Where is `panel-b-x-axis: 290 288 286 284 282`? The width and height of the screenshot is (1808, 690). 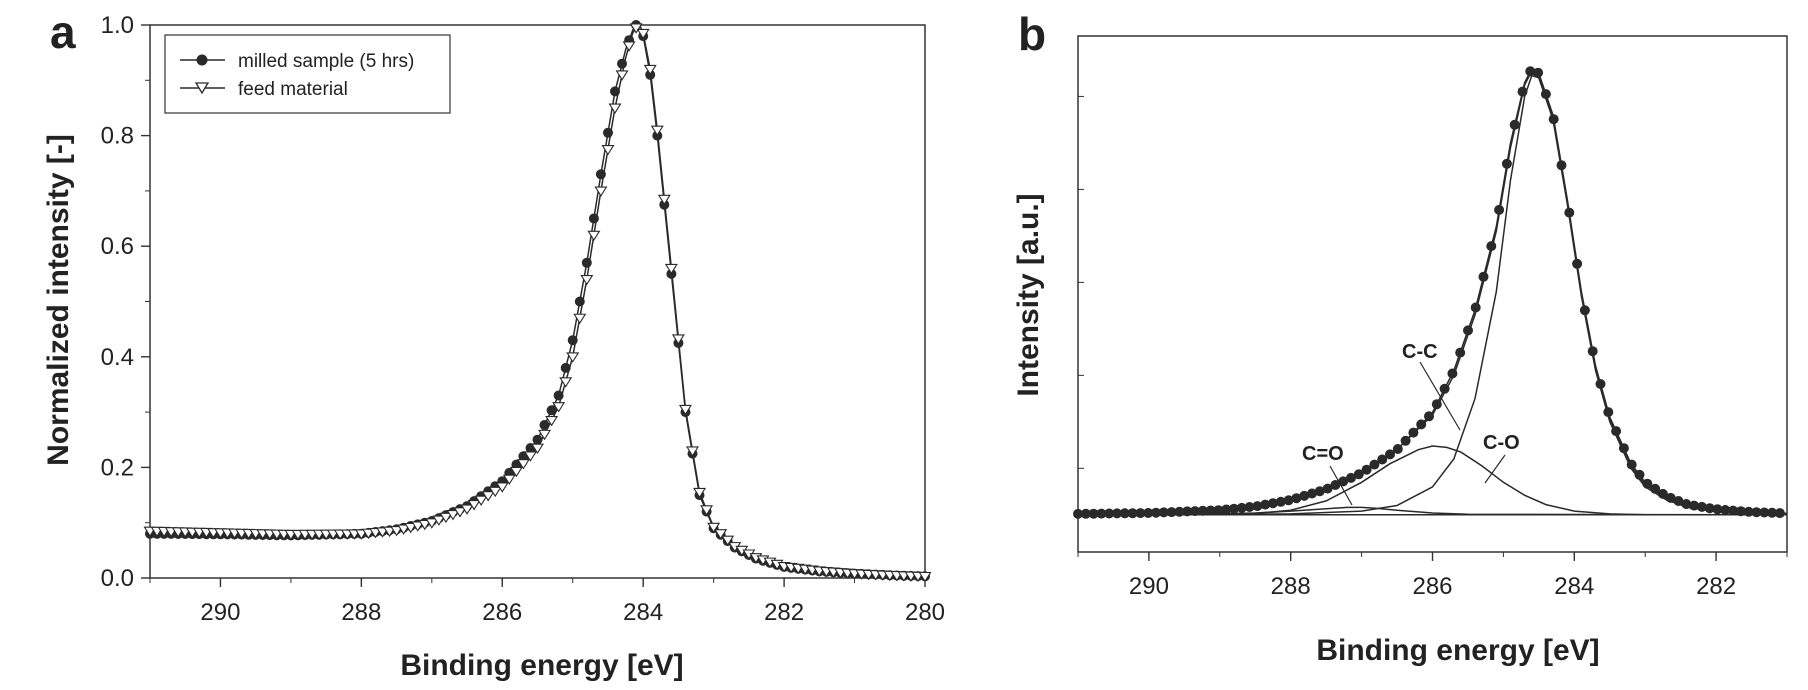
panel-b-x-axis: 290 288 286 284 282 is located at coordinates (1432, 576).